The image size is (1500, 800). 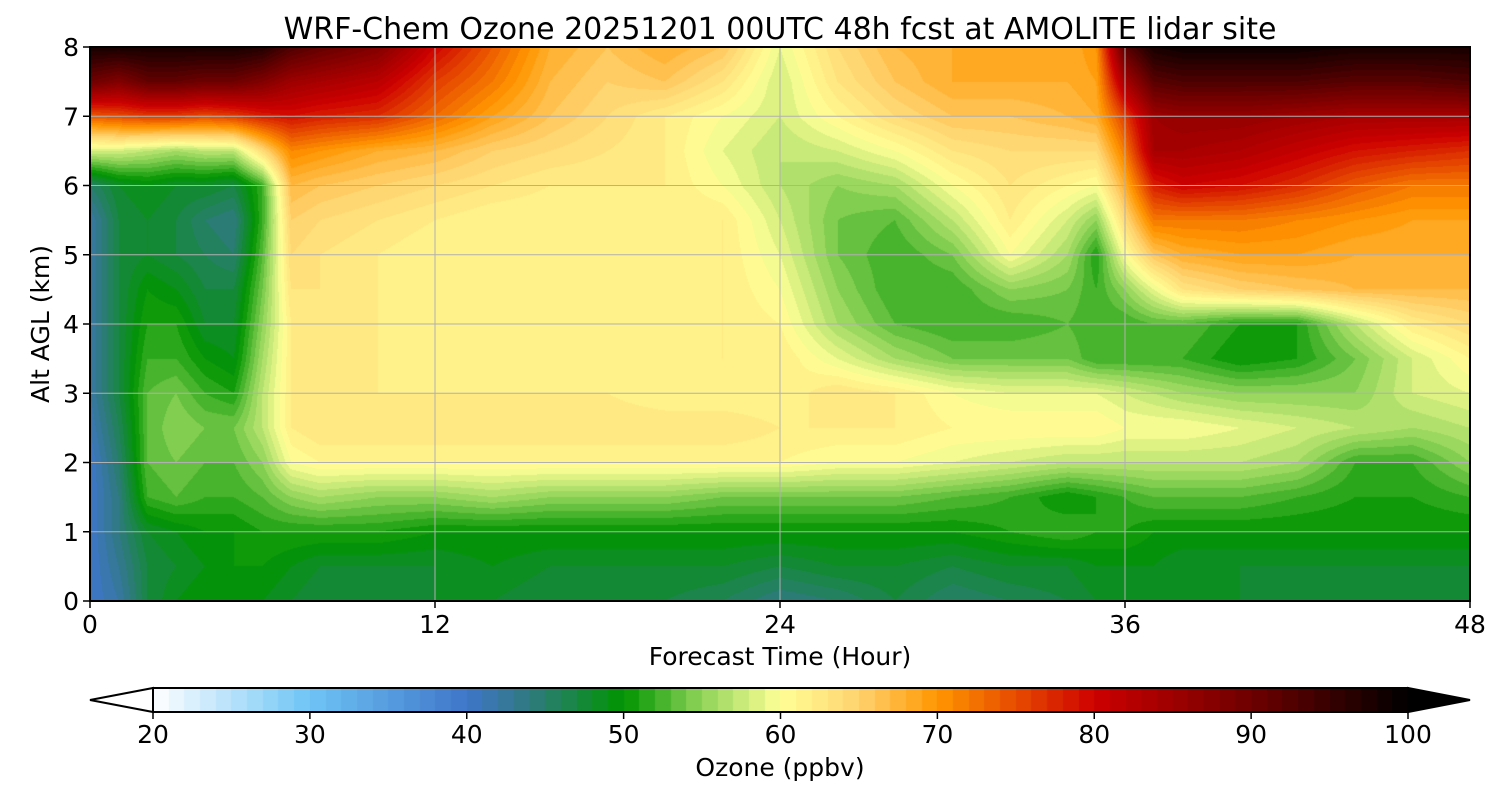 What do you see at coordinates (71, 393) in the screenshot?
I see `y-tick-label: 3` at bounding box center [71, 393].